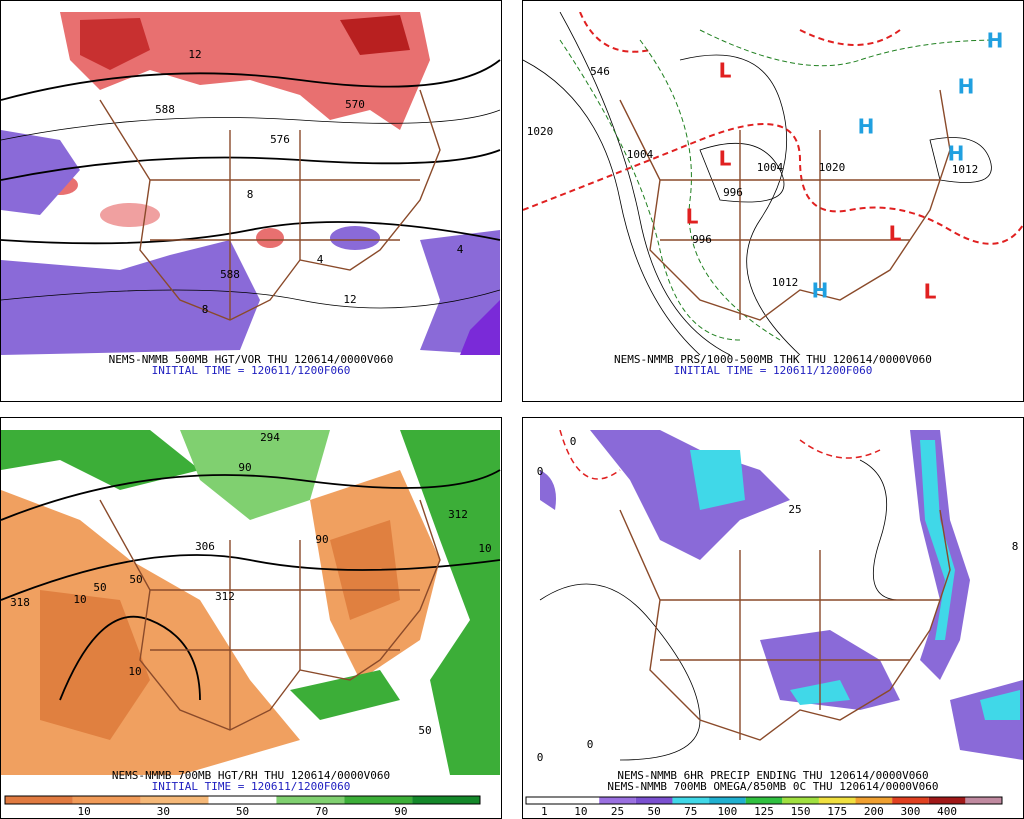  I want to click on colorbar-label: 125, so click(764, 811).